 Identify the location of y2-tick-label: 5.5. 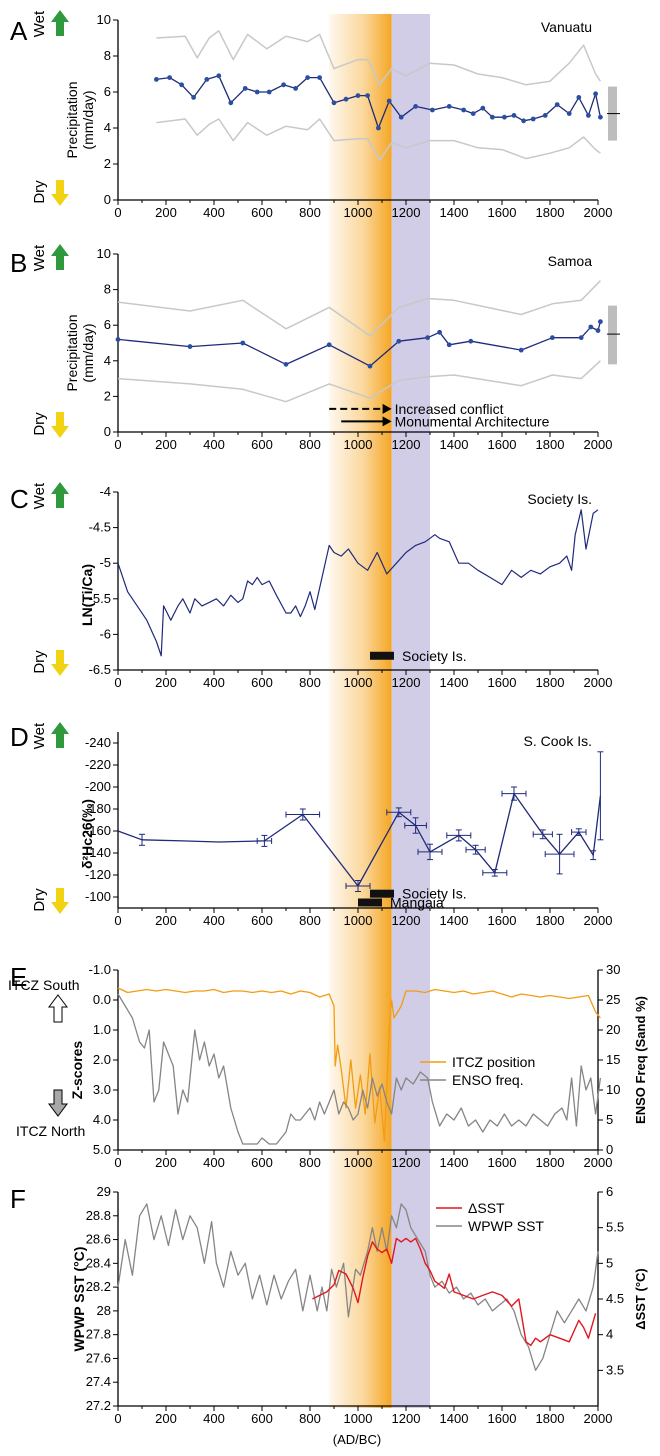
(615, 1227).